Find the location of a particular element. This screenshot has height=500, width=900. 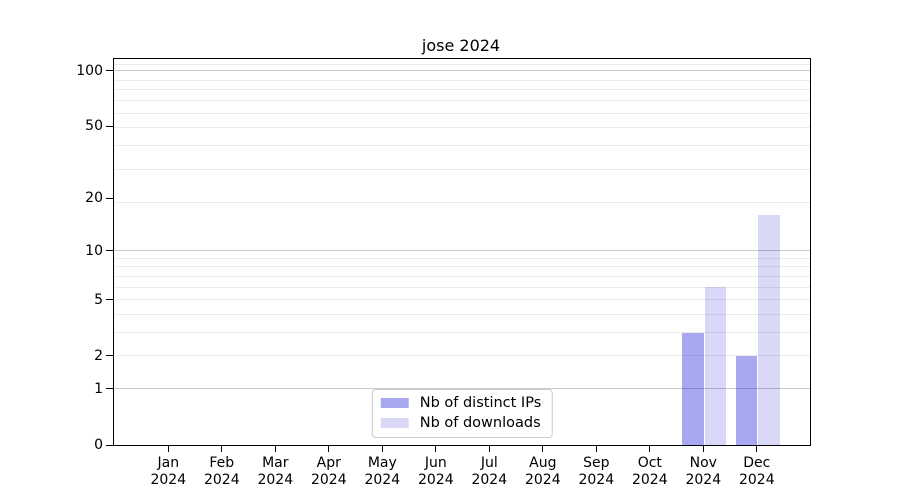

x-tick-label-dec: Dec 2024 is located at coordinates (757, 472).